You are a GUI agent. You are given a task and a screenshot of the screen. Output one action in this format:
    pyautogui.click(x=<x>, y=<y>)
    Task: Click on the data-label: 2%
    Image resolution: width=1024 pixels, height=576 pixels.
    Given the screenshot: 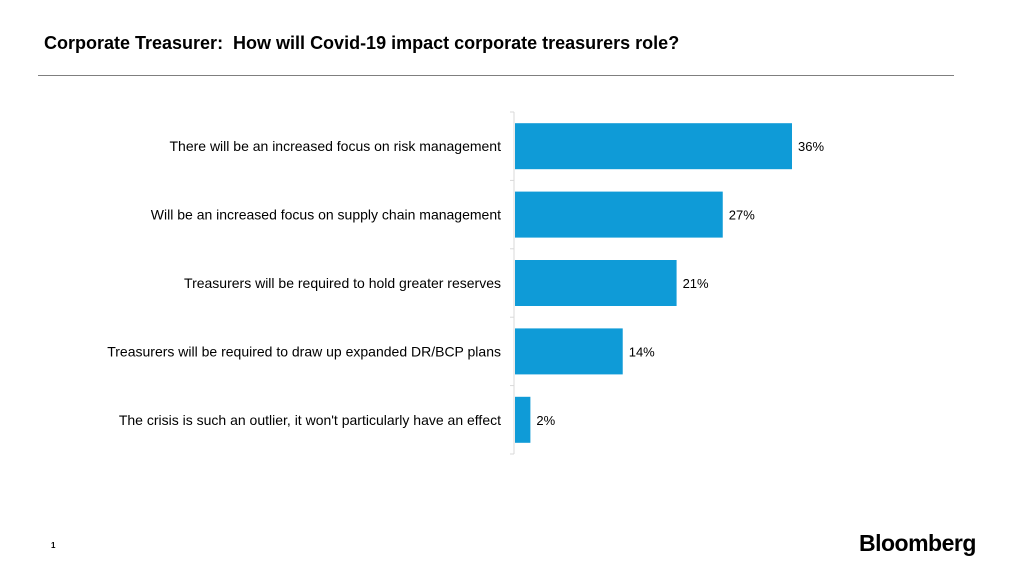 What is the action you would take?
    pyautogui.click(x=545, y=420)
    